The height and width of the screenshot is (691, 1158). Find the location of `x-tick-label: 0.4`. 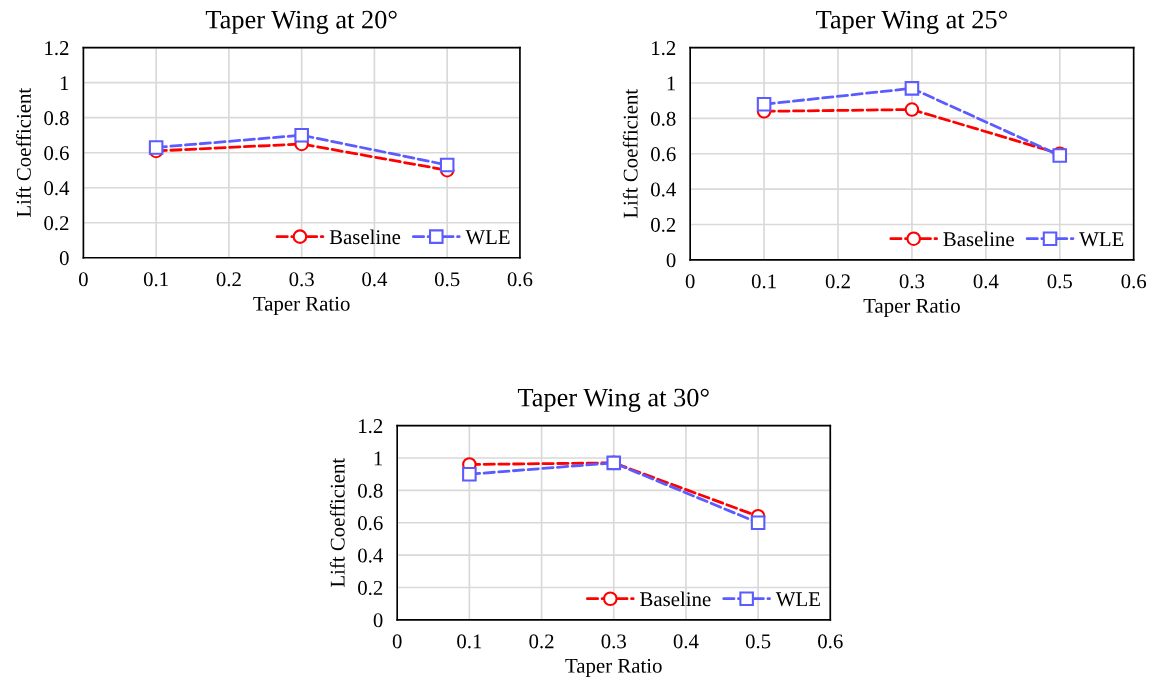

x-tick-label: 0.4 is located at coordinates (986, 281).